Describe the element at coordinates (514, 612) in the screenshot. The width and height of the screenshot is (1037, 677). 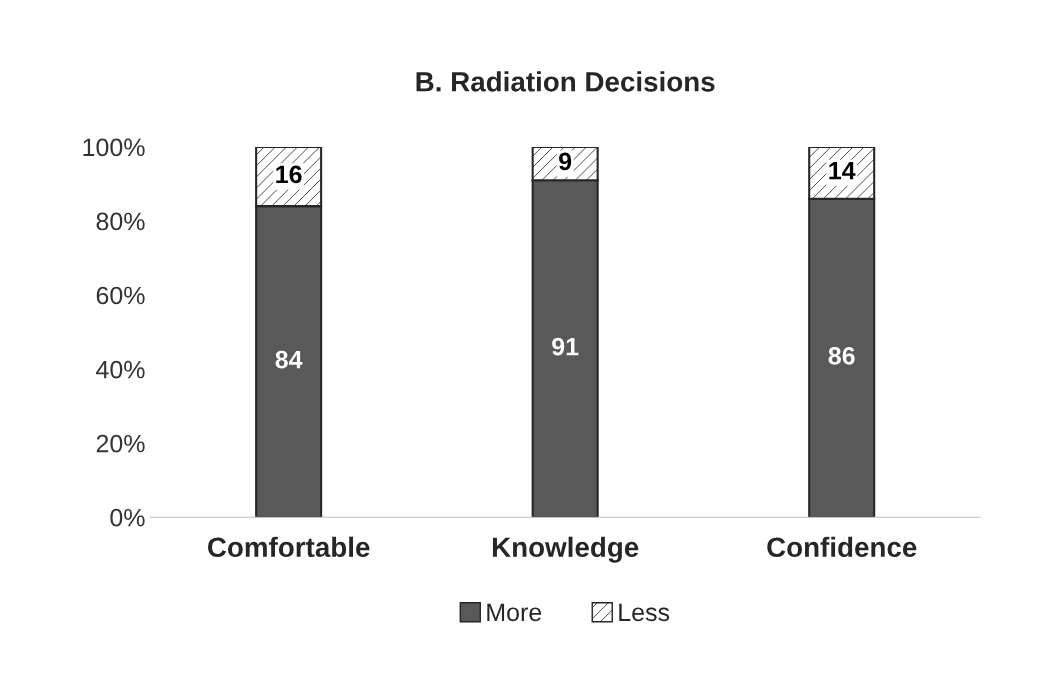
I see `legend-label: More` at that location.